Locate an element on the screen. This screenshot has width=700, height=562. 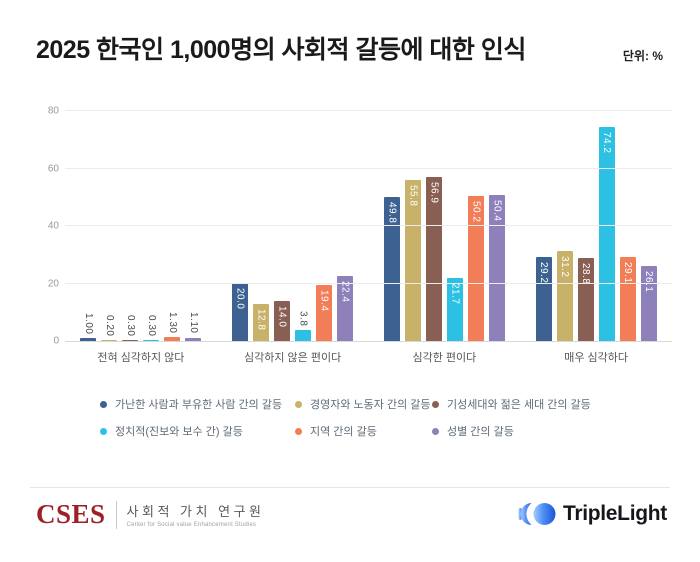
cses-acronym: CSES is located at coordinates (71, 514).